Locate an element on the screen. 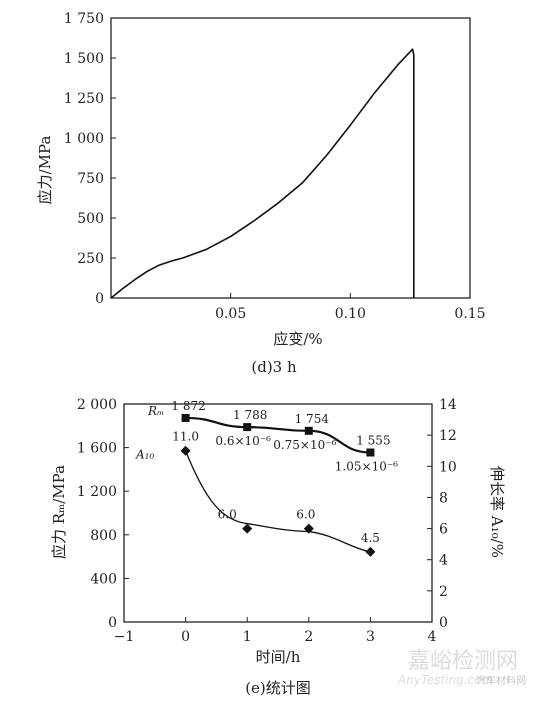  chart2-series is located at coordinates (278, 485).